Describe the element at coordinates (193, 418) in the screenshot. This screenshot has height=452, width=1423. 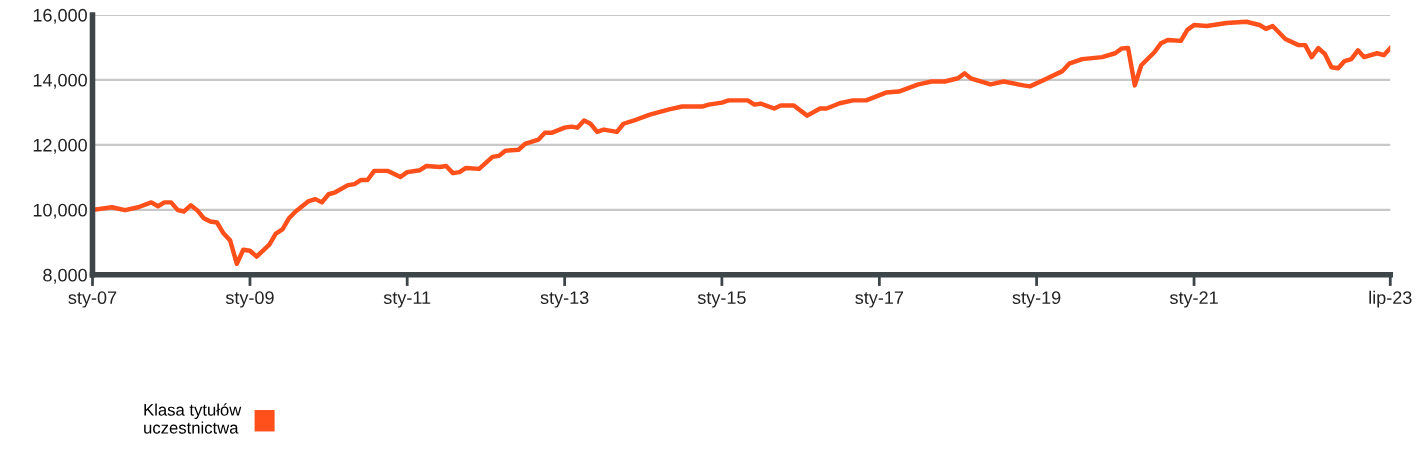
I see `legend-label: Klasa tytułów uczestnictwa` at that location.